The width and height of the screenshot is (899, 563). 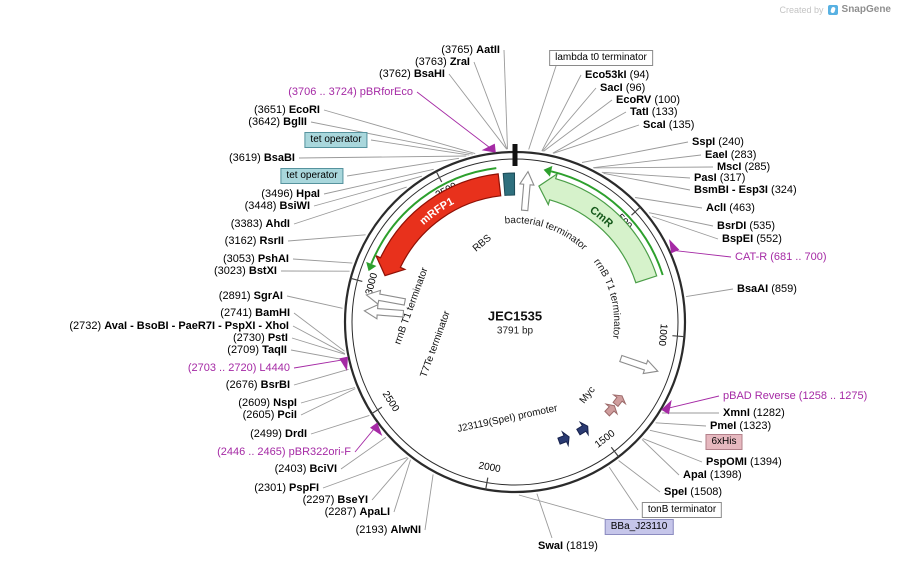 I want to click on feature-label: J23119(SpeI) promoter, so click(x=507, y=419).